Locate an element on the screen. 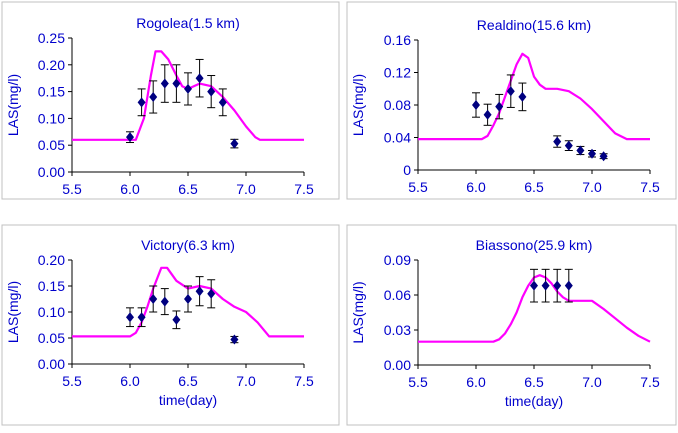 The height and width of the screenshot is (433, 678). y-tick-label: 0.08 is located at coordinates (397, 105).